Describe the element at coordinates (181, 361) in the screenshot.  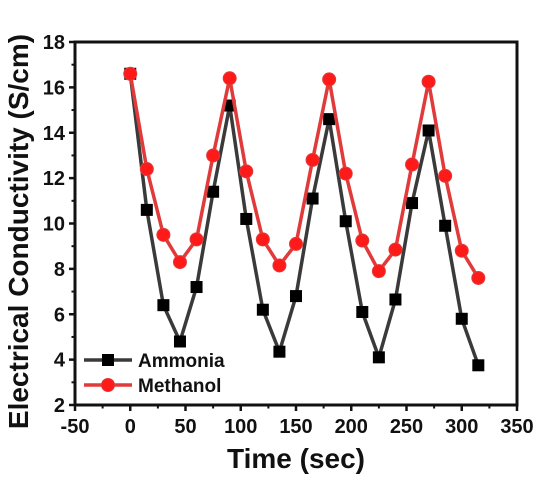
I see `legend-label: Ammonia` at that location.